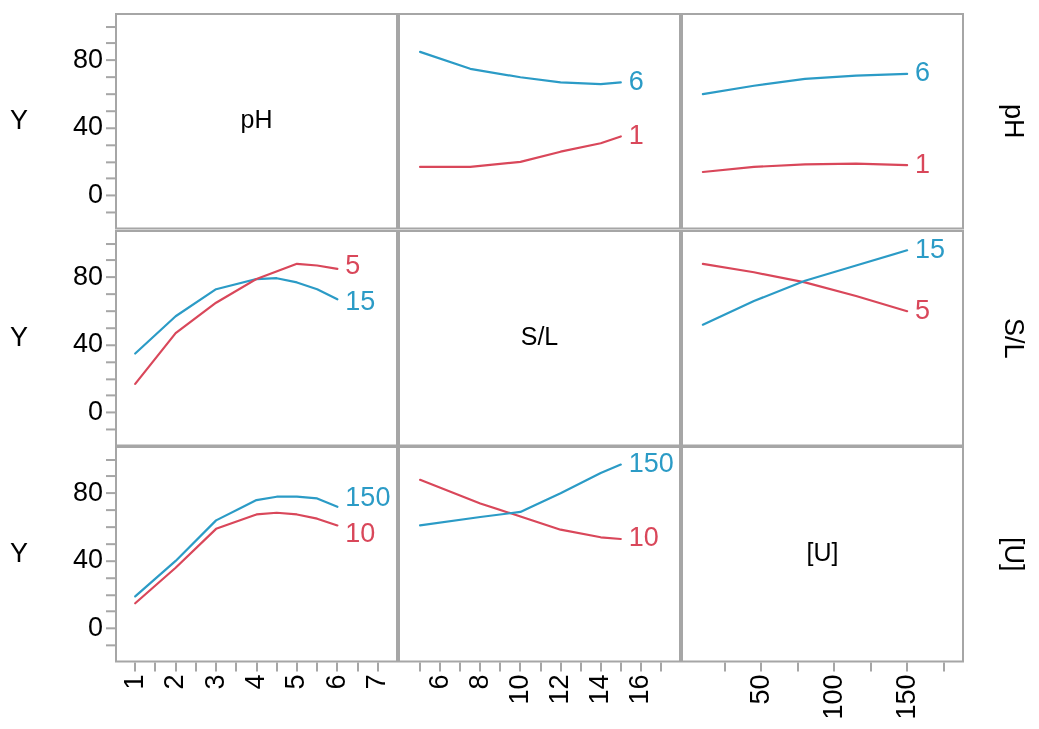 Image resolution: width=1039 pixels, height=729 pixels. Describe the element at coordinates (254, 682) in the screenshot. I see `x-tick-label: 4` at that location.